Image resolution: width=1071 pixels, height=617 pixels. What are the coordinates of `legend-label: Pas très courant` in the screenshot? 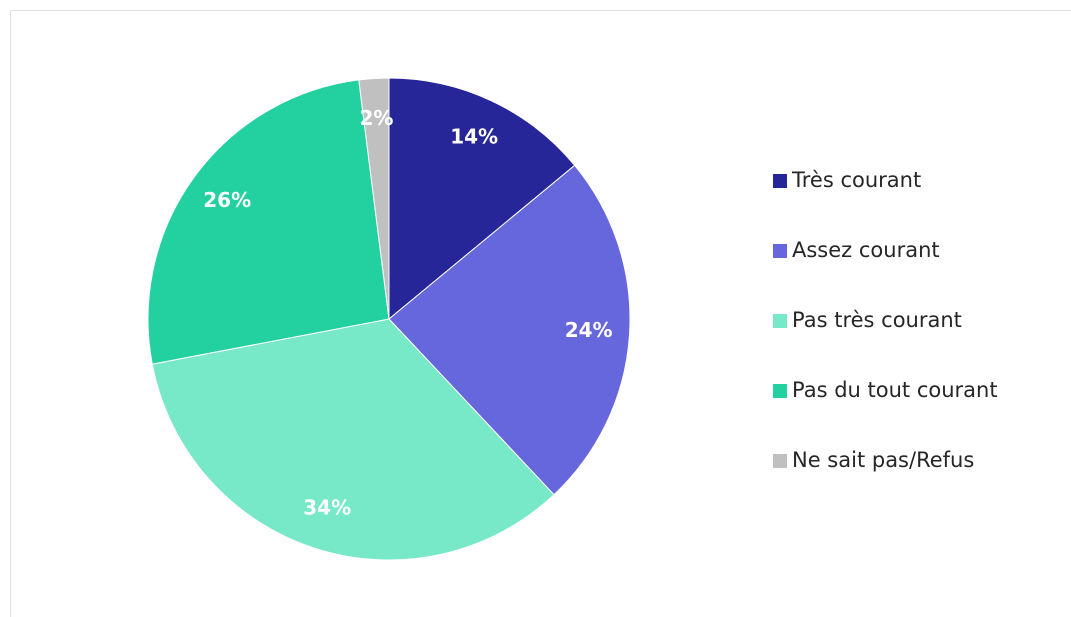 It's located at (877, 320).